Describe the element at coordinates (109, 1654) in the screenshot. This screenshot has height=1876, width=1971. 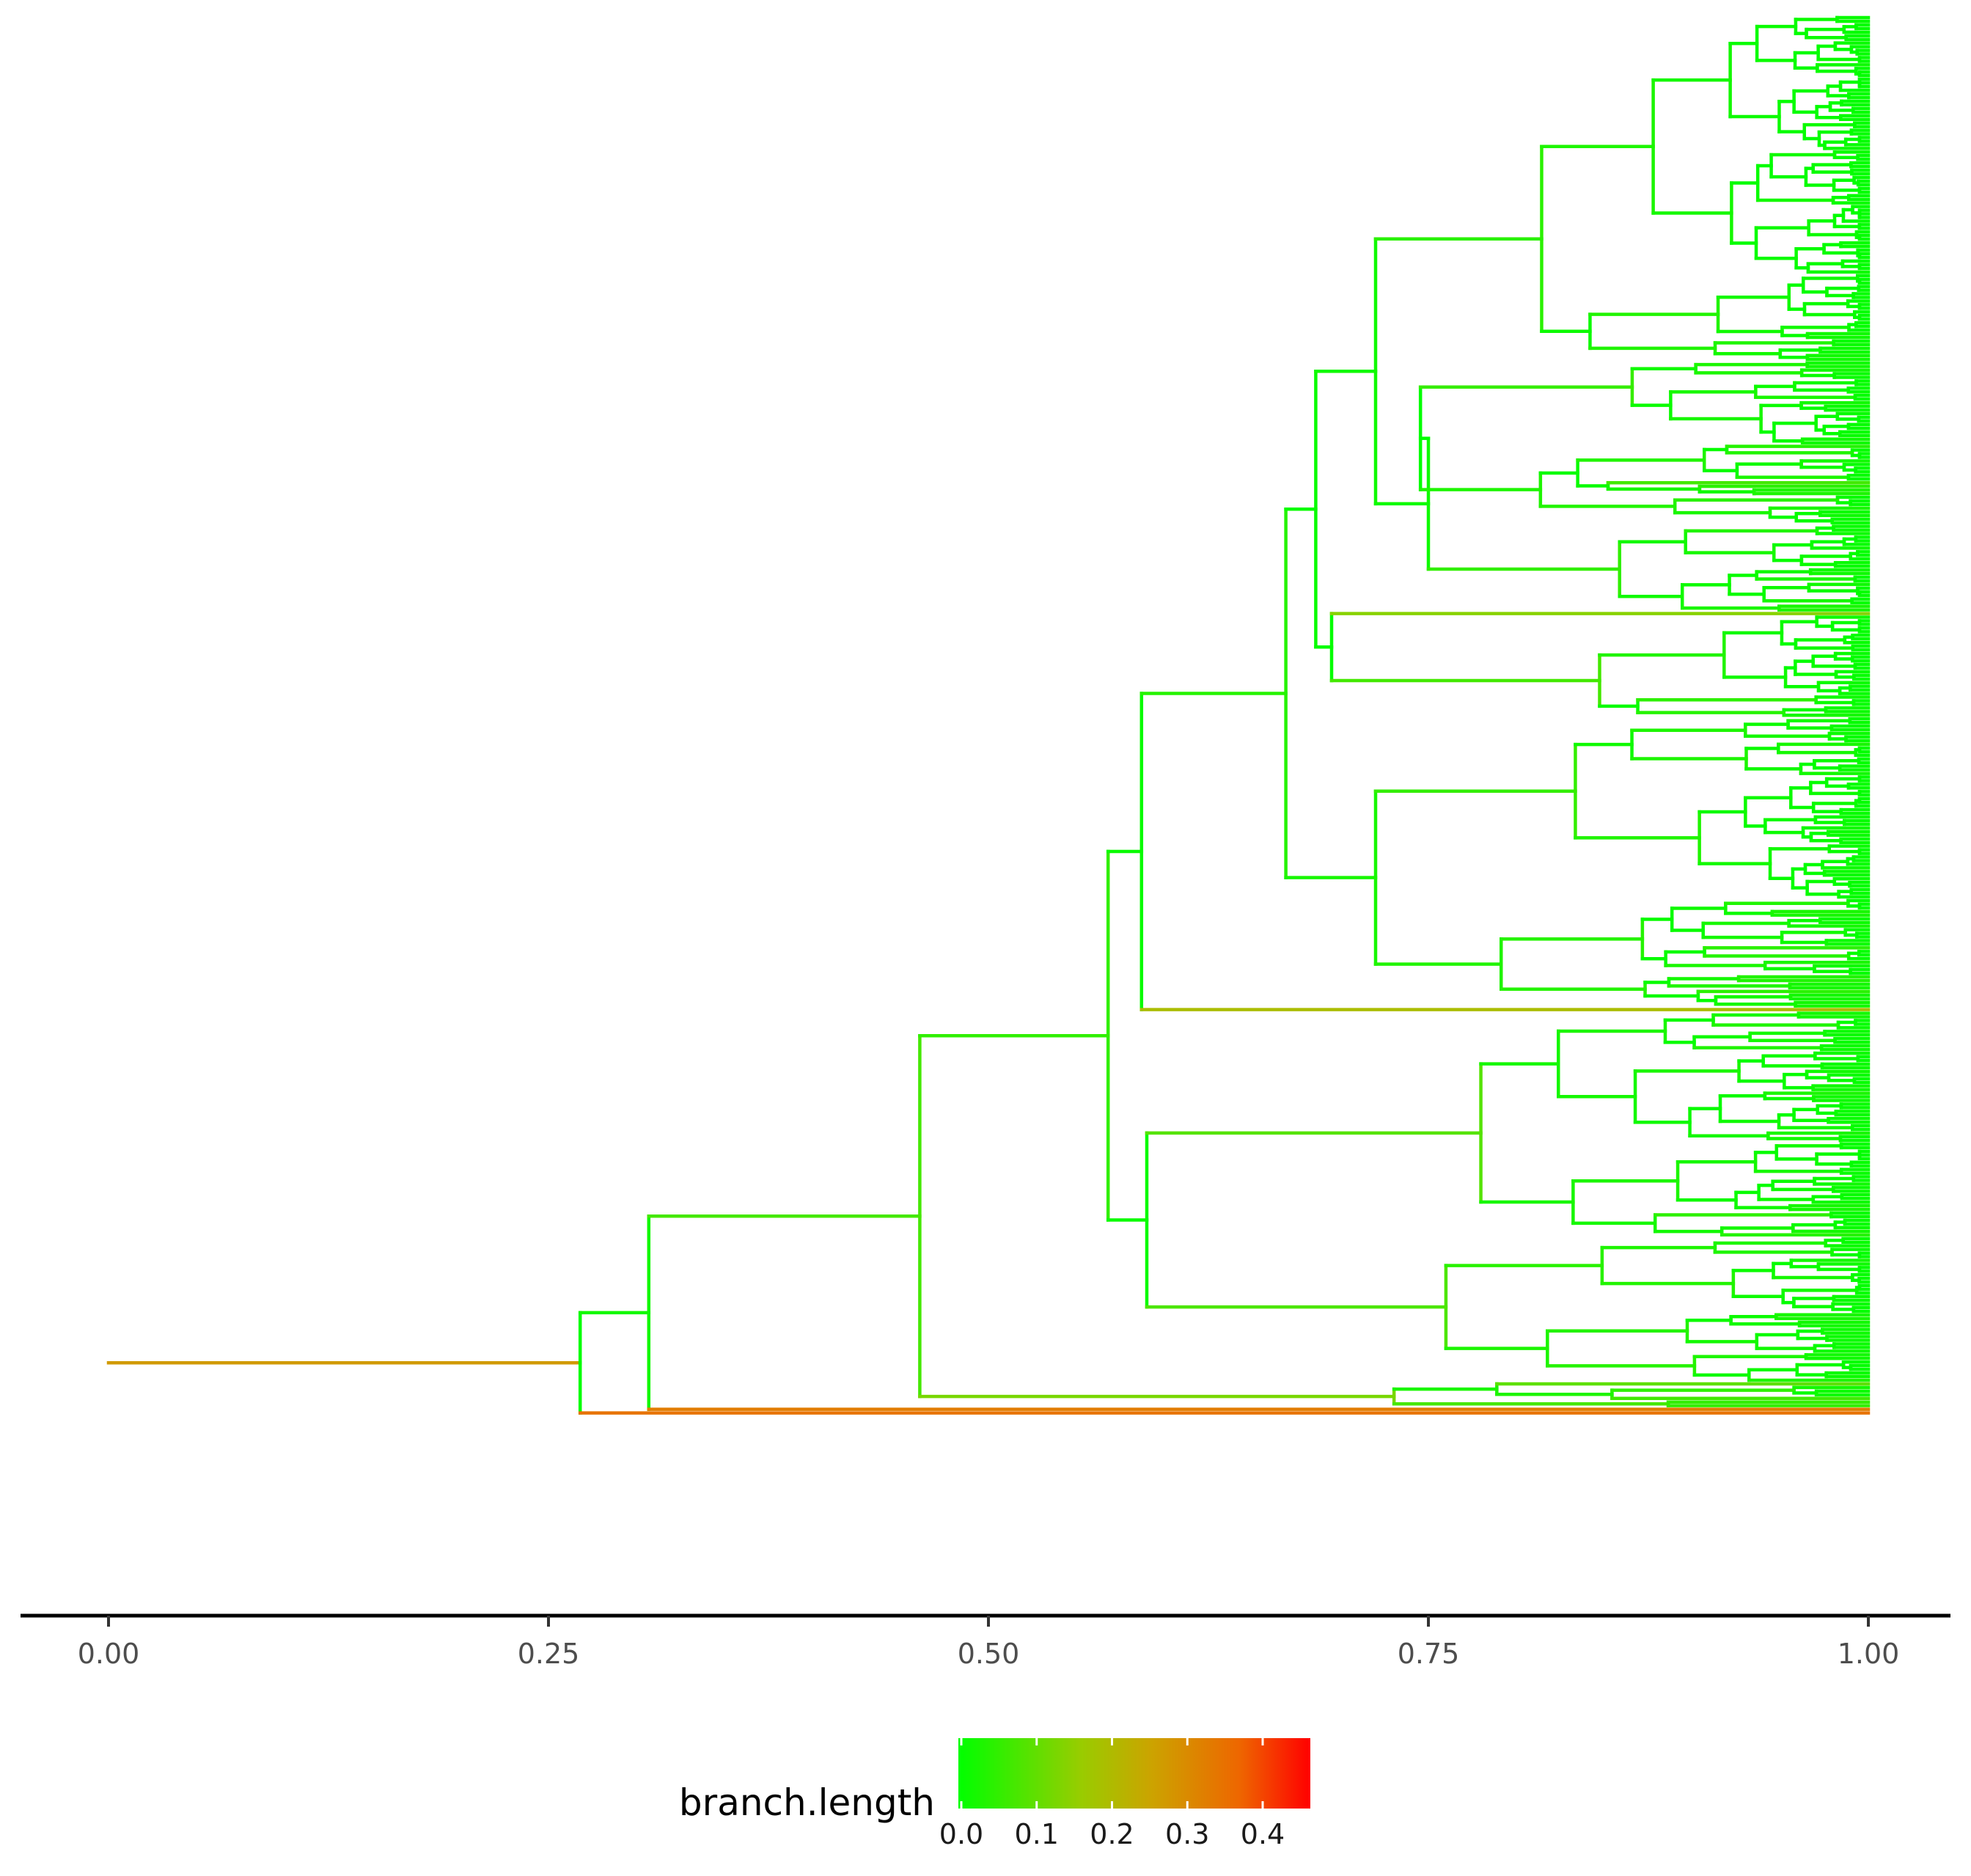
I see `x-tick-label: 0.00` at that location.